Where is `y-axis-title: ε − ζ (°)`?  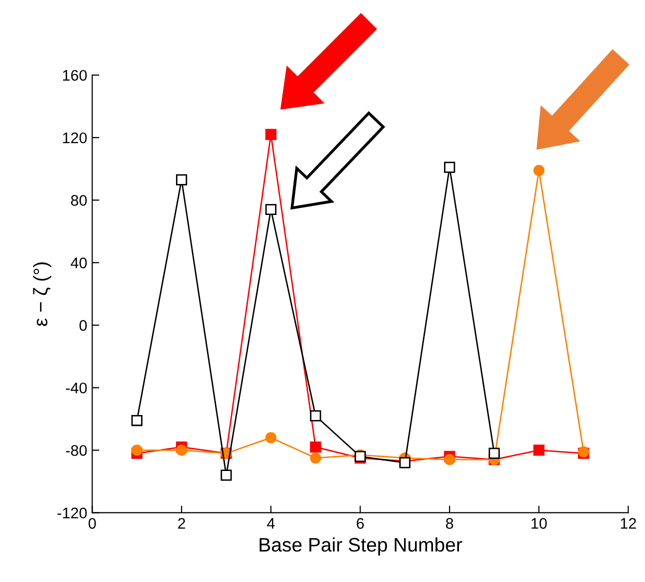 y-axis-title: ε − ζ (°) is located at coordinates (42, 294).